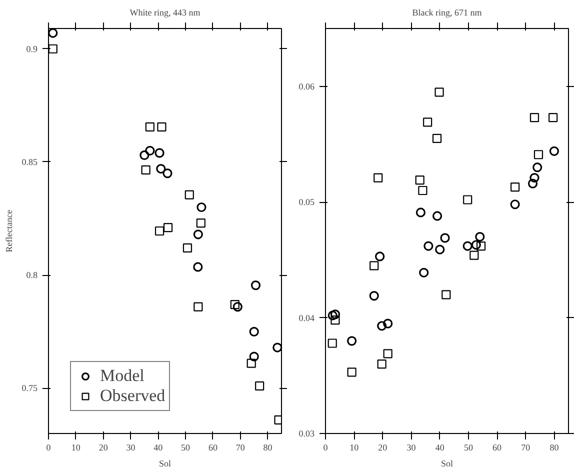 The height and width of the screenshot is (471, 574). Describe the element at coordinates (497, 447) in the screenshot. I see `x-tick-label: 60` at that location.